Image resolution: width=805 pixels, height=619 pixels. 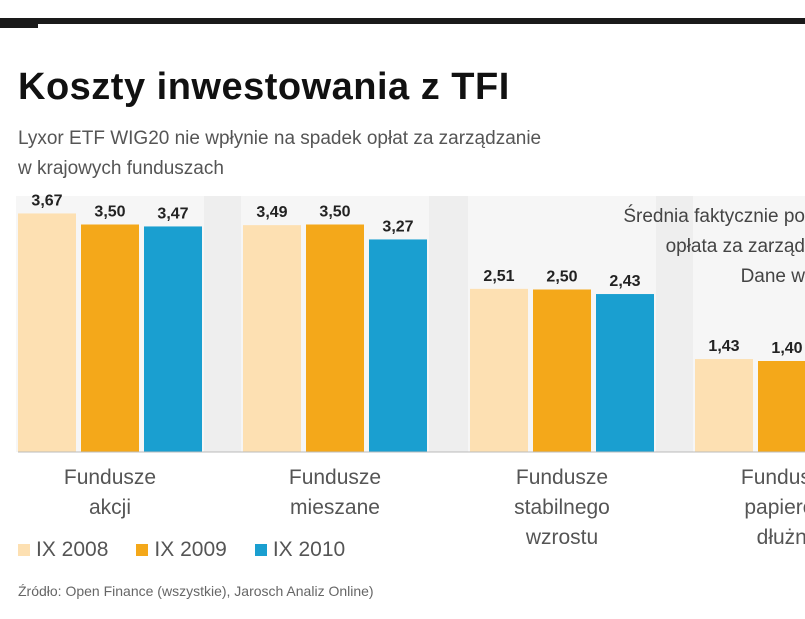 I want to click on data-label: 2,51, so click(x=498, y=276).